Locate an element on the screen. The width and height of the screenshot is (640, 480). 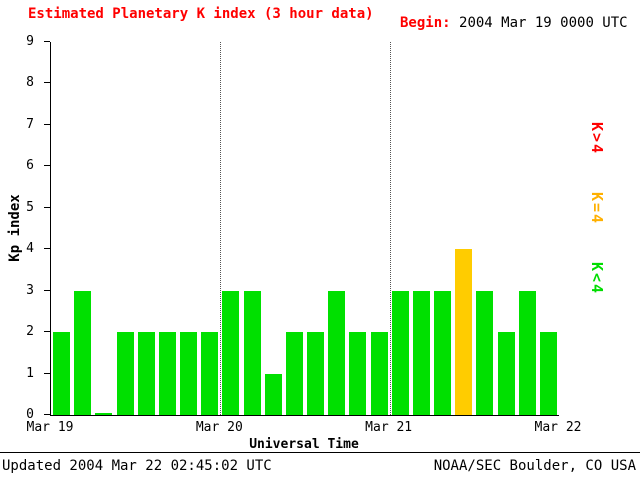
updated-timestamp: Updated 2004 Mar 22 02:45:02 UTC is located at coordinates (137, 466).